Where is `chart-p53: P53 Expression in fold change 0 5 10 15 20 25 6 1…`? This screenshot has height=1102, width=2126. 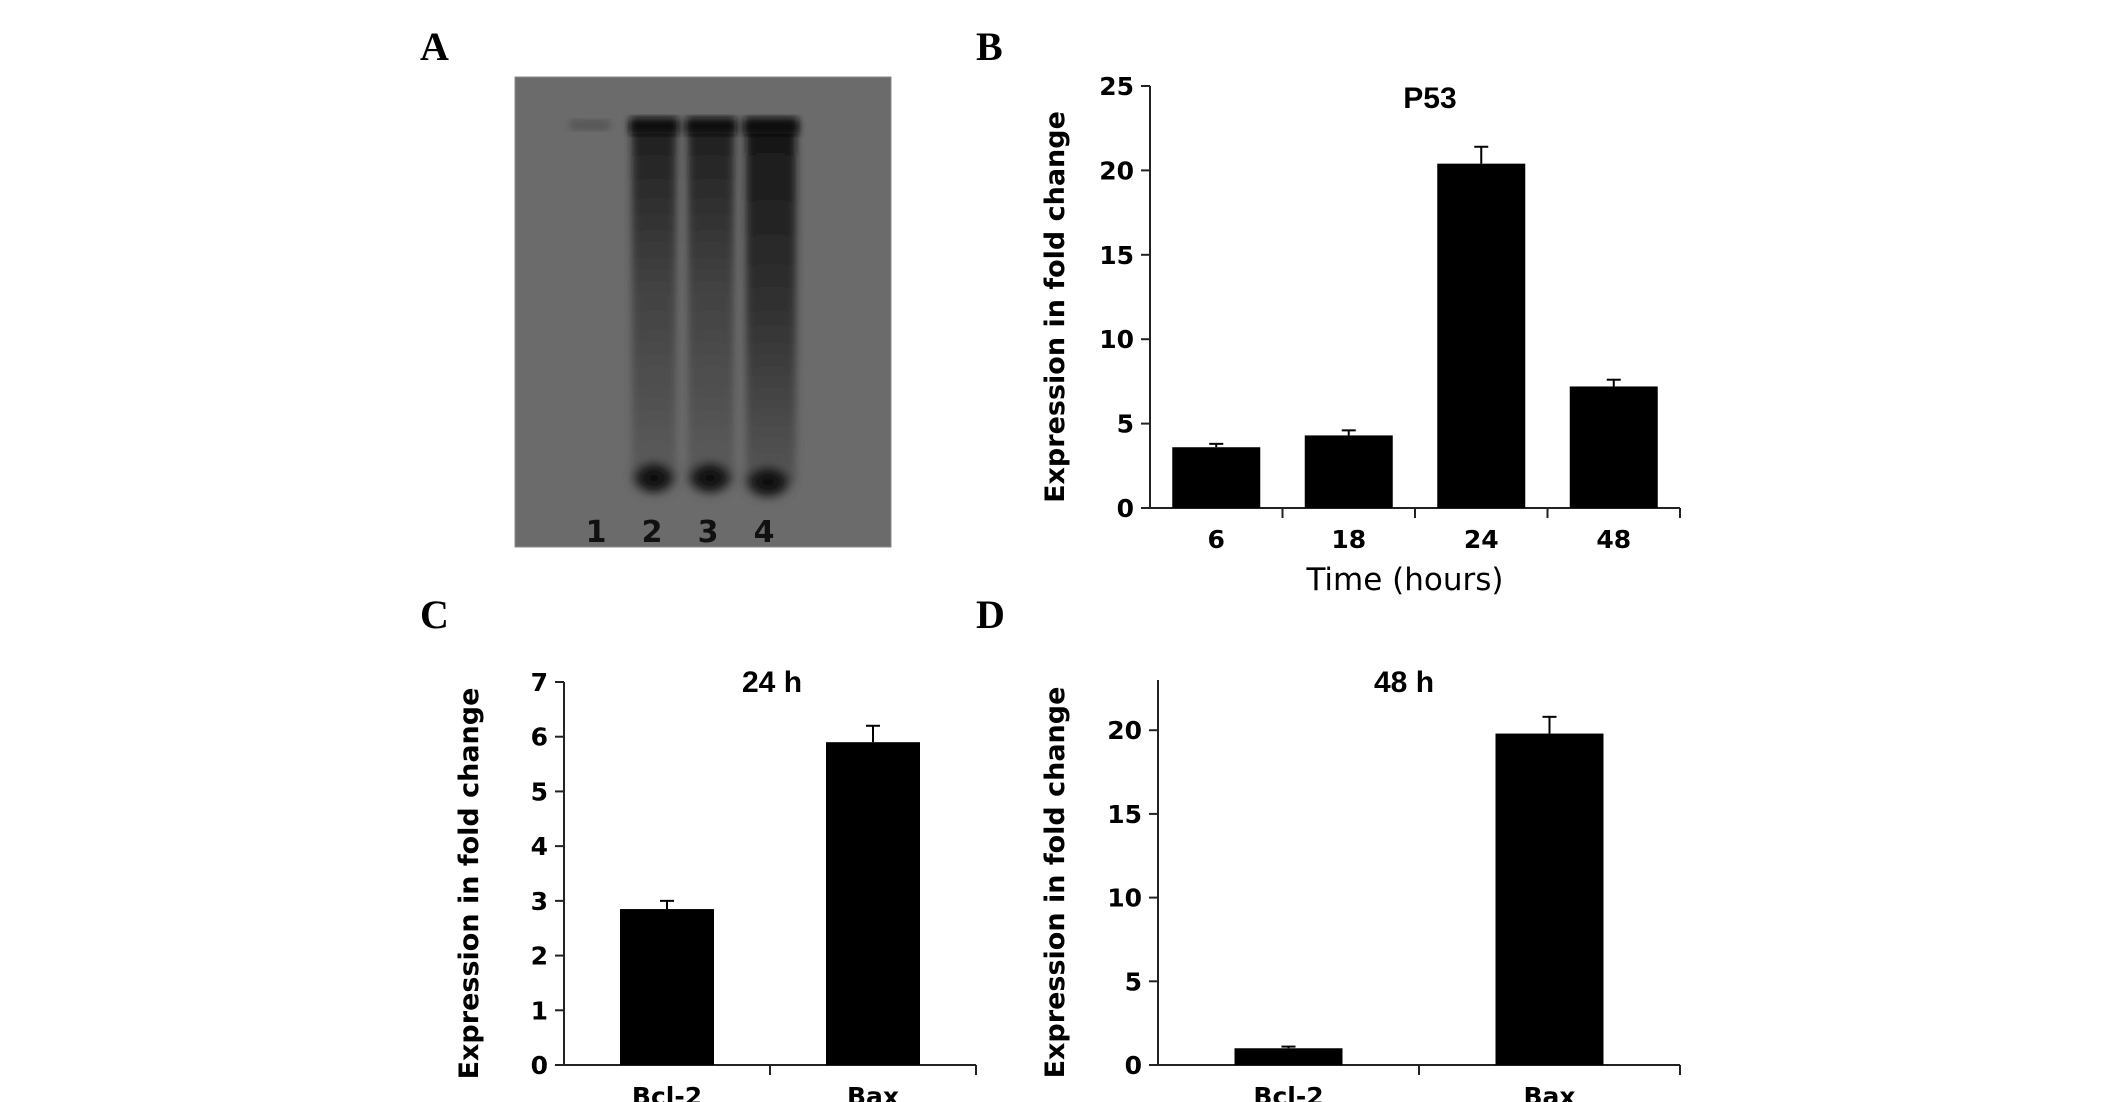
chart-p53: P53 Expression in fold change 0 5 10 15 20 25 6 1… is located at coordinates (1360, 335).